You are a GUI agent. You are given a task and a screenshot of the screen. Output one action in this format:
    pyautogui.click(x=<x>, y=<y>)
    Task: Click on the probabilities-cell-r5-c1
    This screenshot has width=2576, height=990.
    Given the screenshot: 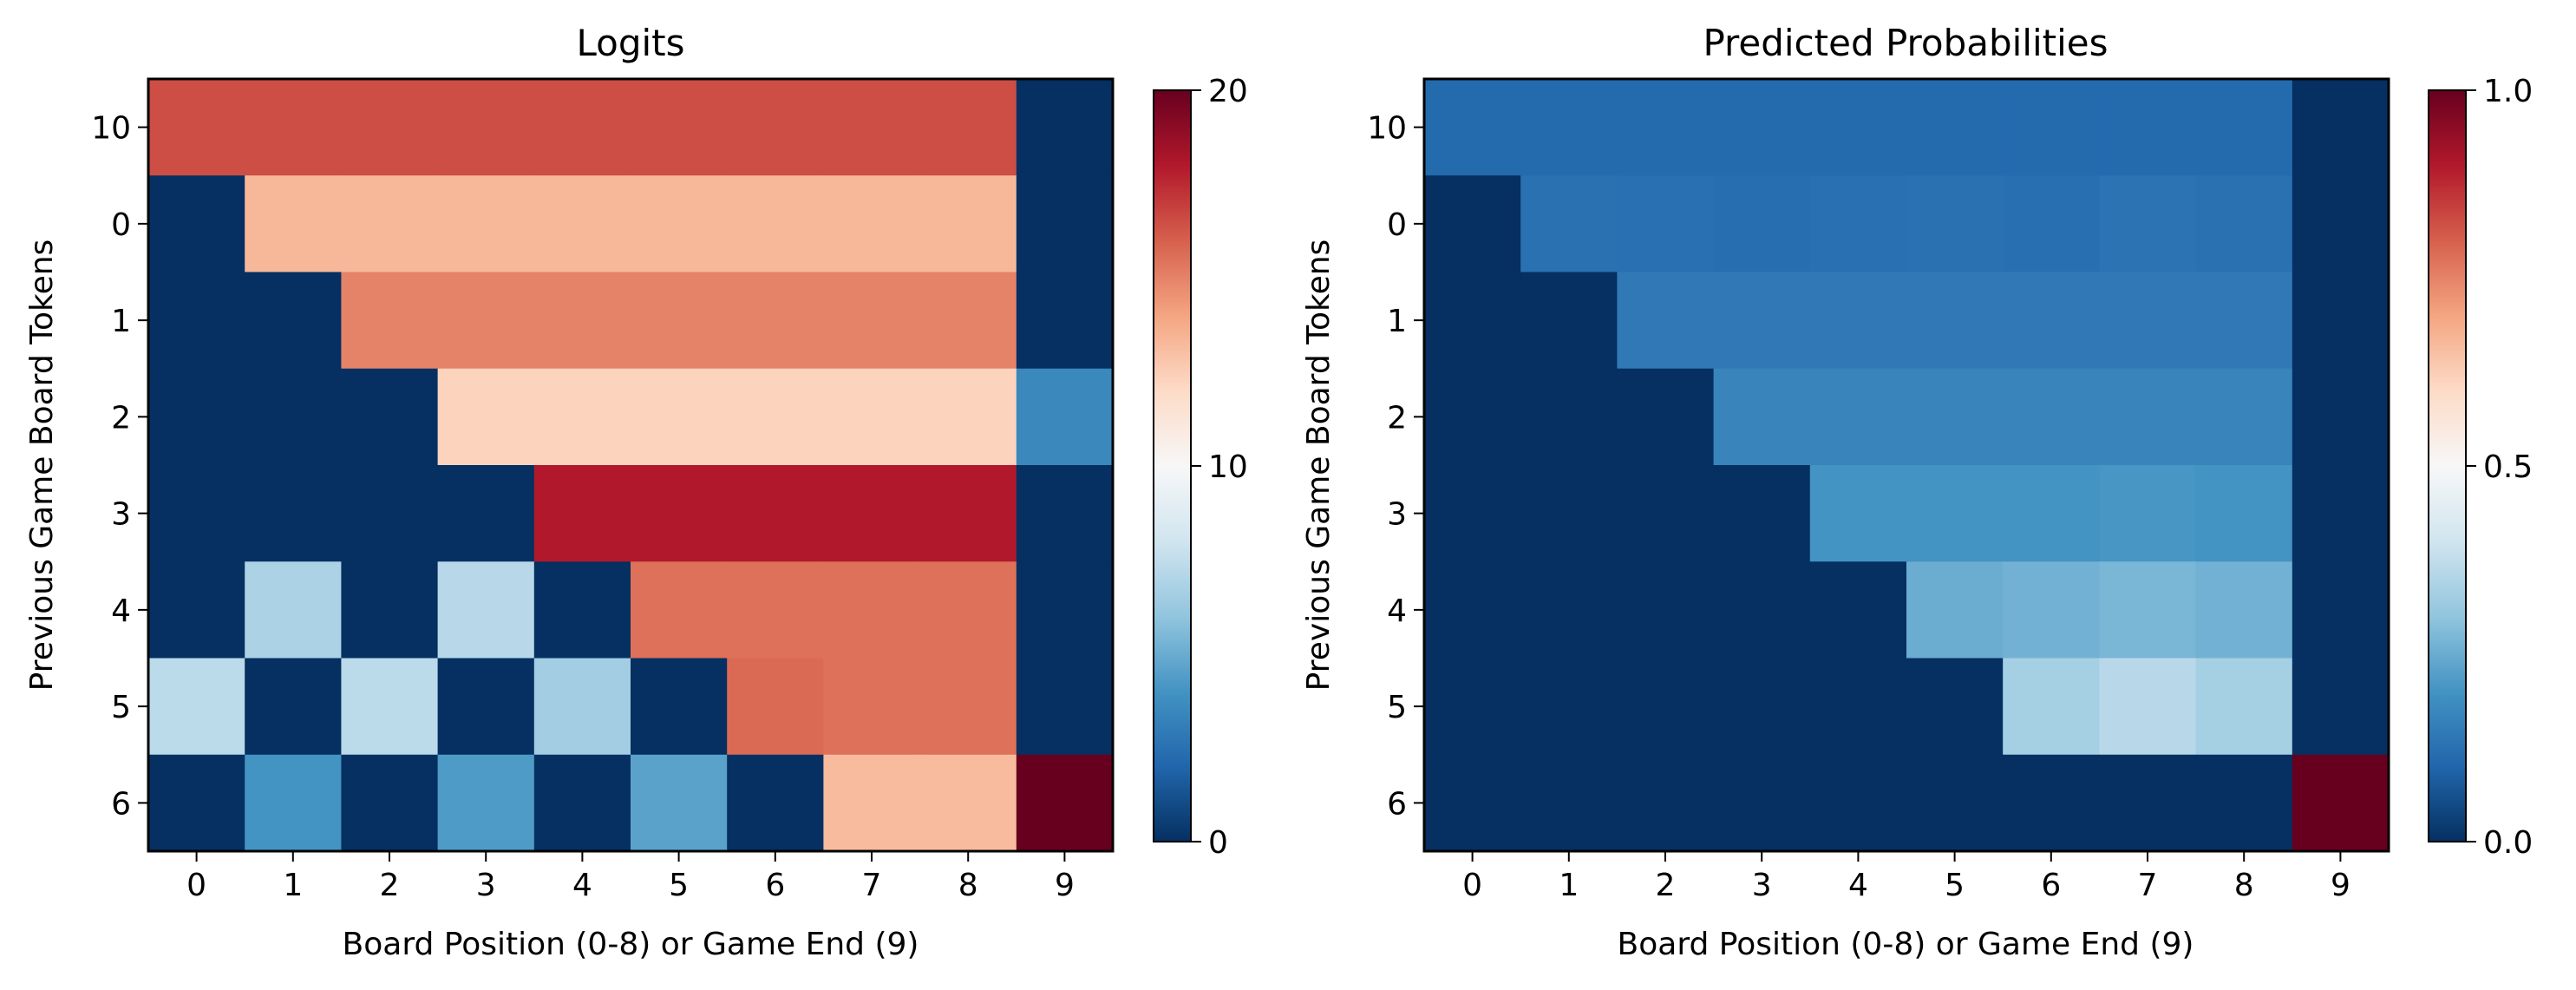 What is the action you would take?
    pyautogui.click(x=1569, y=610)
    